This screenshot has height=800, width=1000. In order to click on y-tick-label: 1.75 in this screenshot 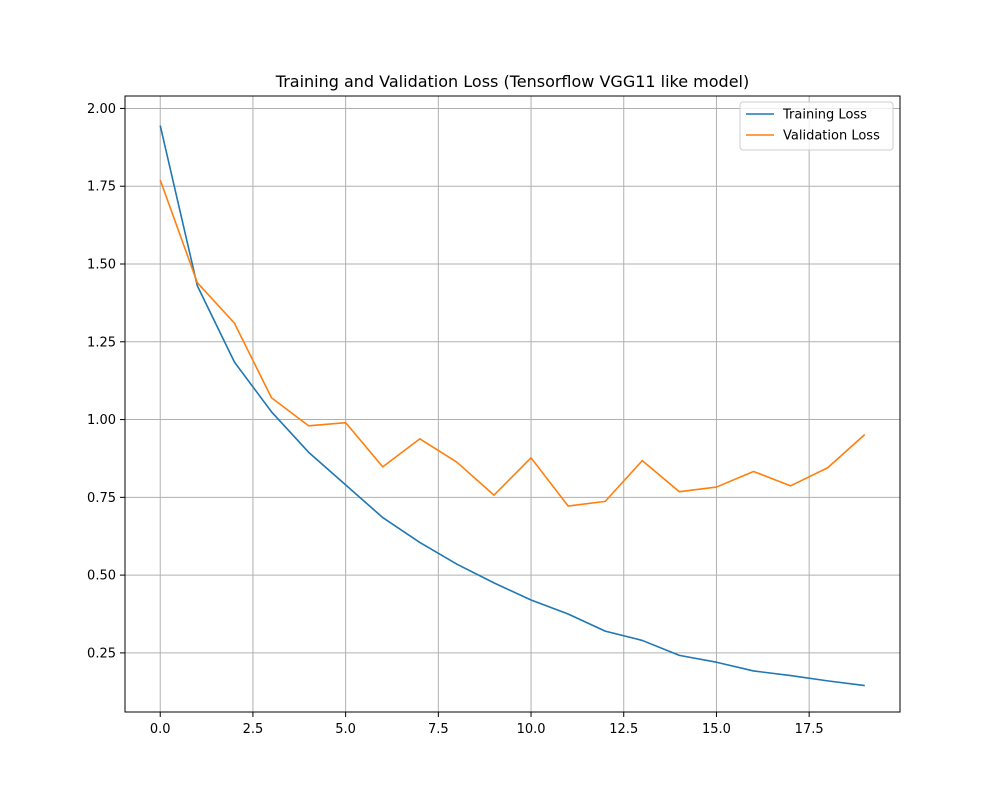, I will do `click(101, 187)`.